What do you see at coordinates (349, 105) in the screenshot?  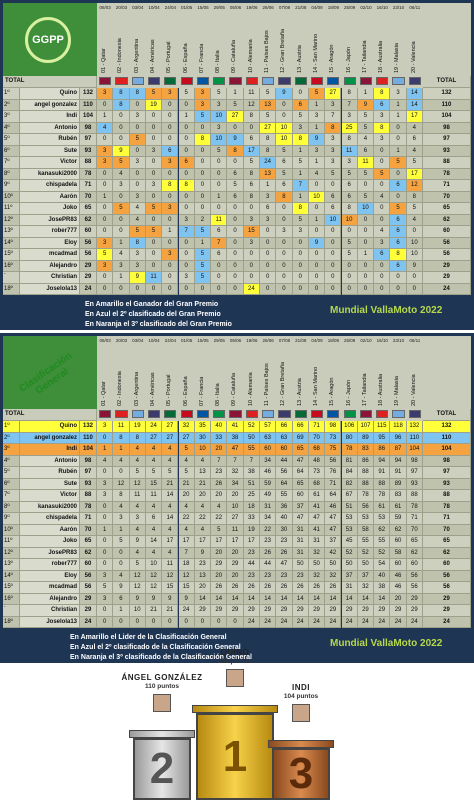 I see `race-points: 7` at bounding box center [349, 105].